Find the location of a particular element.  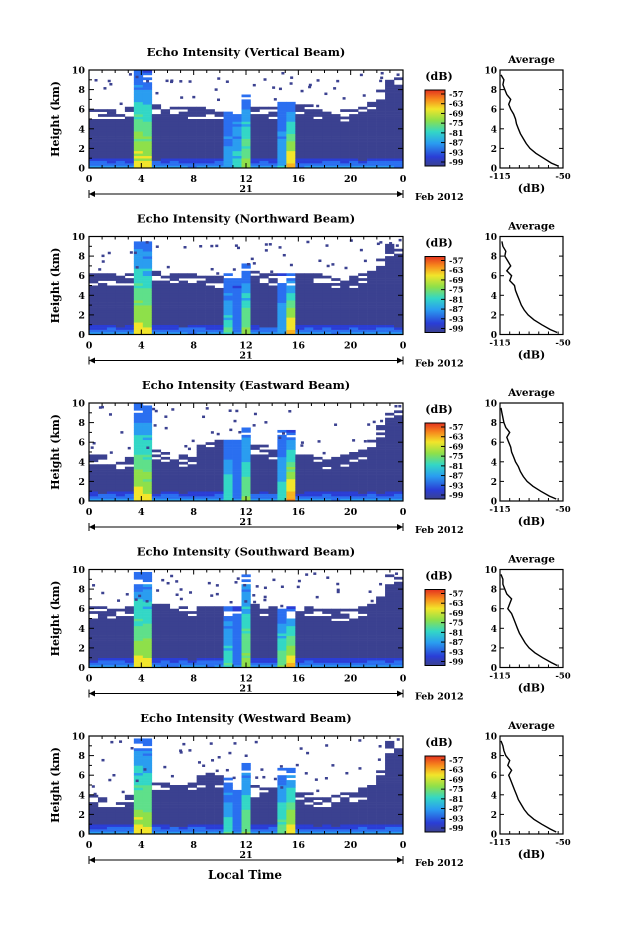

x-tick-label: 4 is located at coordinates (141, 679).